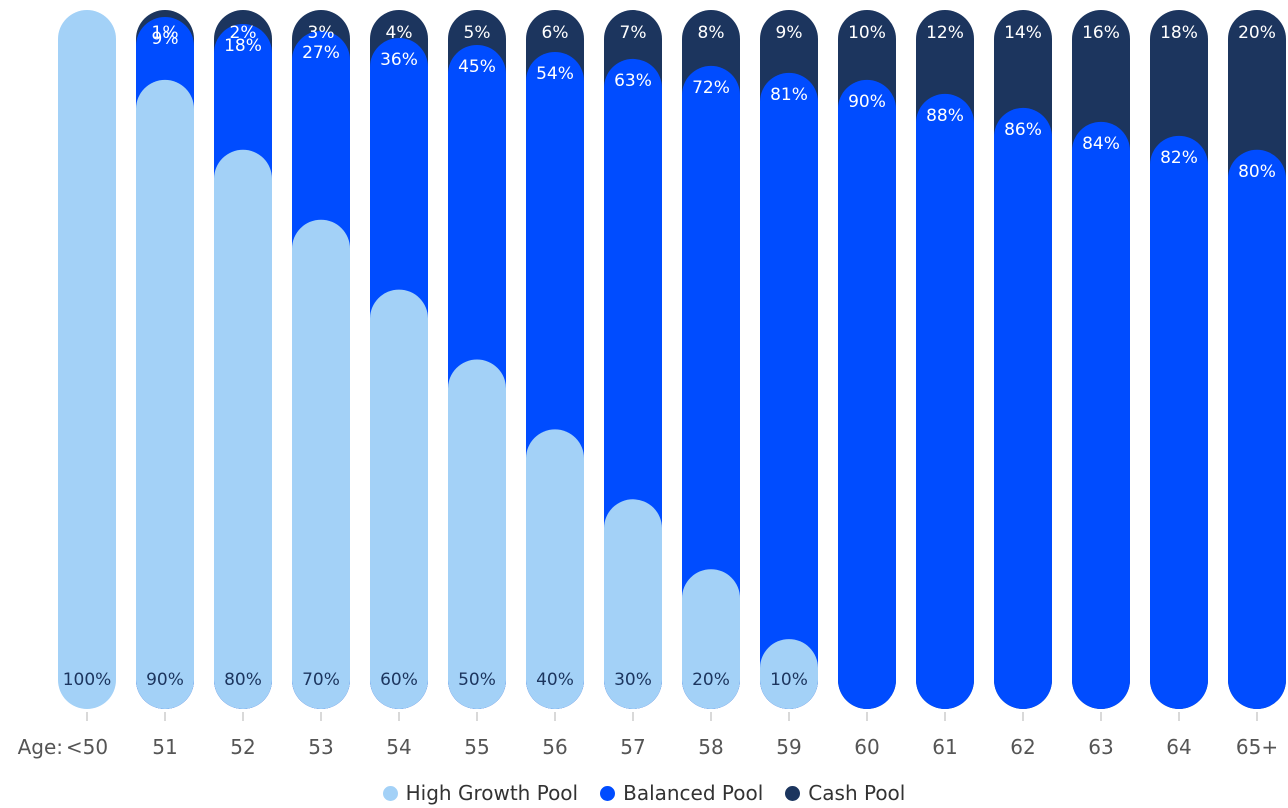  Describe the element at coordinates (321, 680) in the screenshot. I see `data-label-high-growth-3: 70%` at that location.